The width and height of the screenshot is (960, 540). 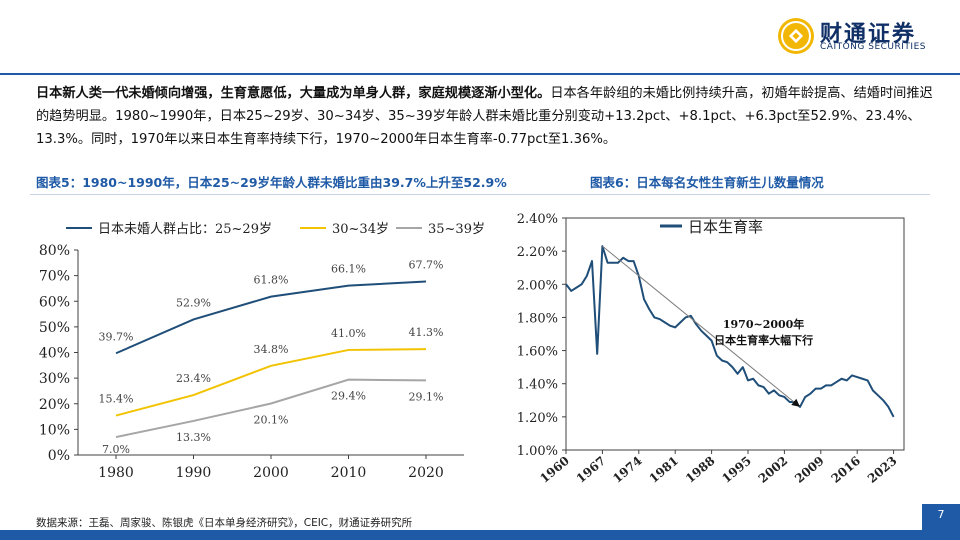 I want to click on chart2-trend-arrow, so click(x=701, y=326).